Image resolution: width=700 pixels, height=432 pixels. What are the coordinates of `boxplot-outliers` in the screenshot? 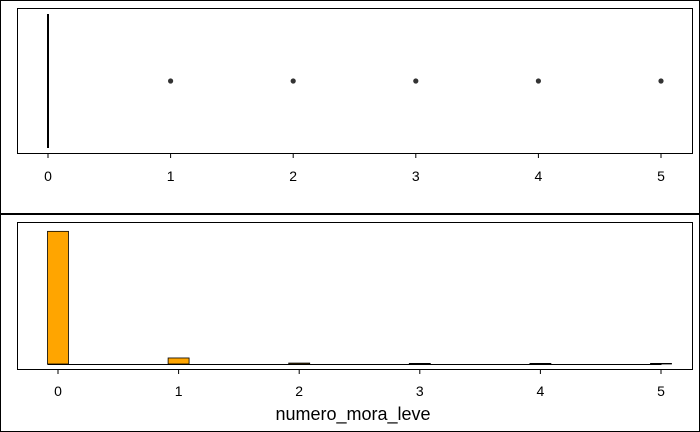 It's located at (416, 81).